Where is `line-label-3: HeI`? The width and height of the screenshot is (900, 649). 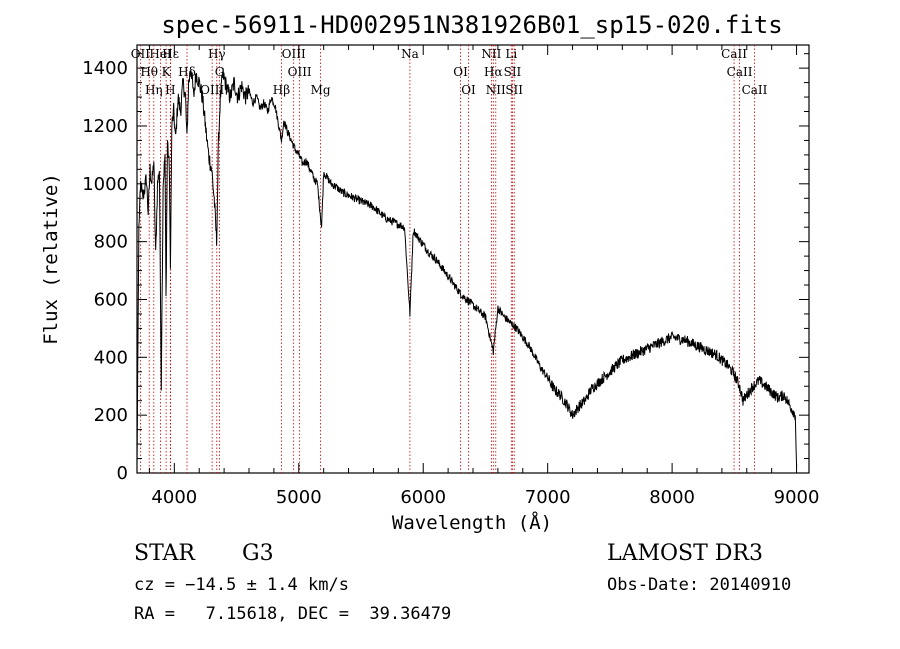
line-label-3: HeI is located at coordinates (160, 54).